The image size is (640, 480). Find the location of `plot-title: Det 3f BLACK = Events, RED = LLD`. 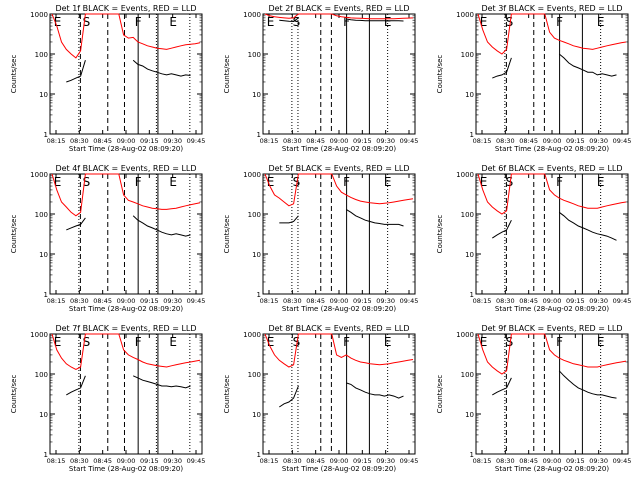

plot-title: Det 3f BLACK = Events, RED = LLD is located at coordinates (551, 8).